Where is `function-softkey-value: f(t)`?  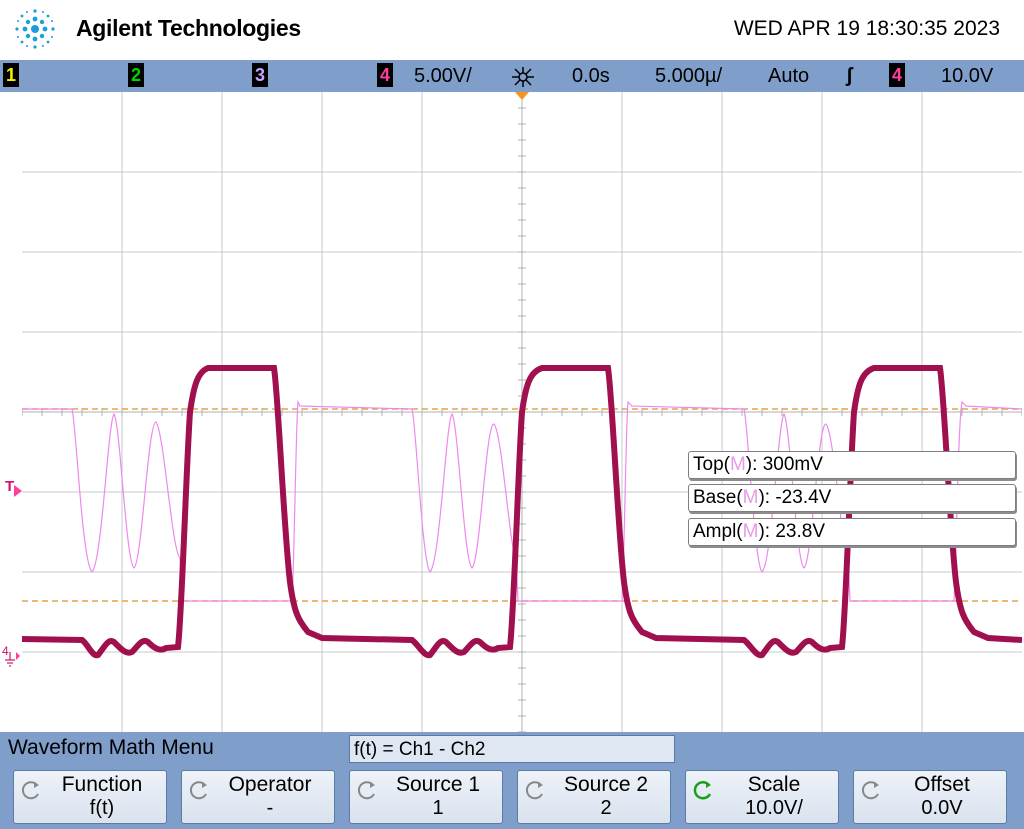 function-softkey-value: f(t) is located at coordinates (102, 808).